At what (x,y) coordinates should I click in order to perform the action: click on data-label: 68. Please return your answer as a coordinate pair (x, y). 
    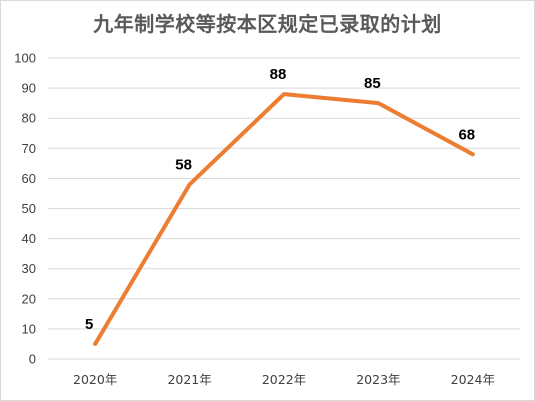
    Looking at the image, I should click on (466, 134).